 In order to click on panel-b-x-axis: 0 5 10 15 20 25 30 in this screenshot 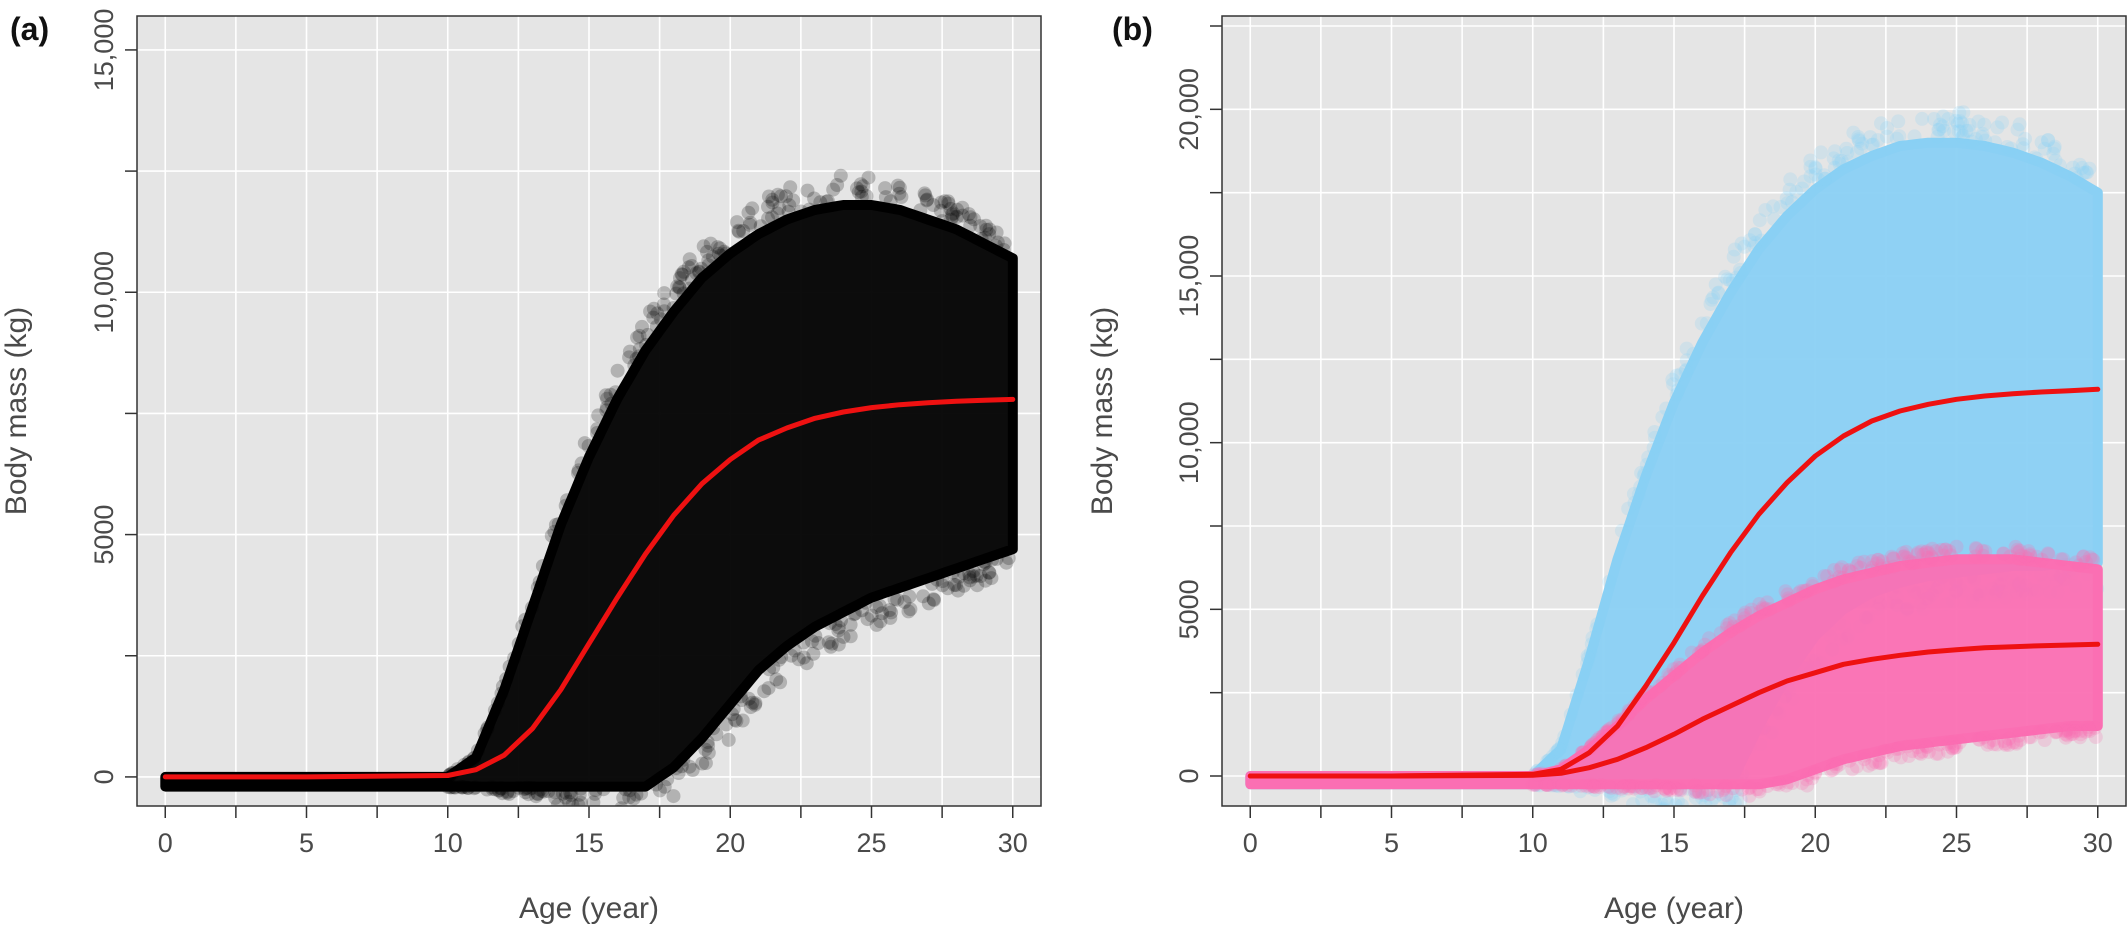, I will do `click(1678, 832)`.